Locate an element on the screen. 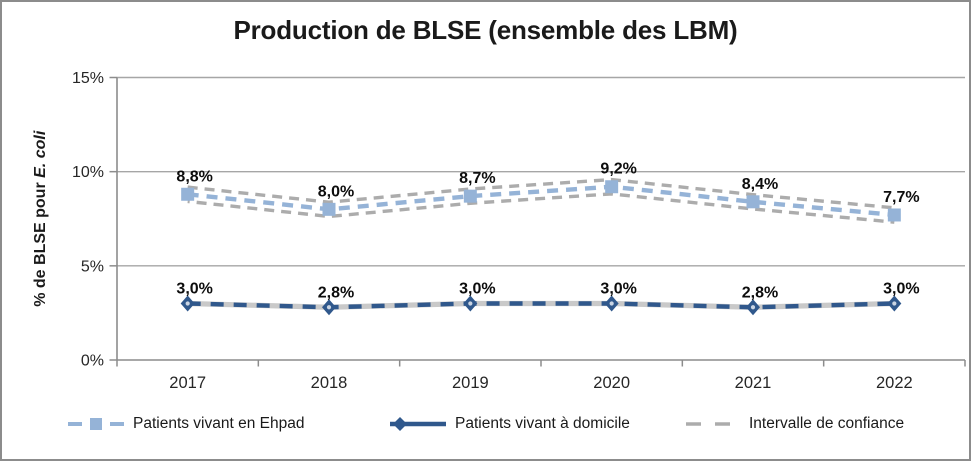  x-tick-label: 2019 is located at coordinates (470, 383).